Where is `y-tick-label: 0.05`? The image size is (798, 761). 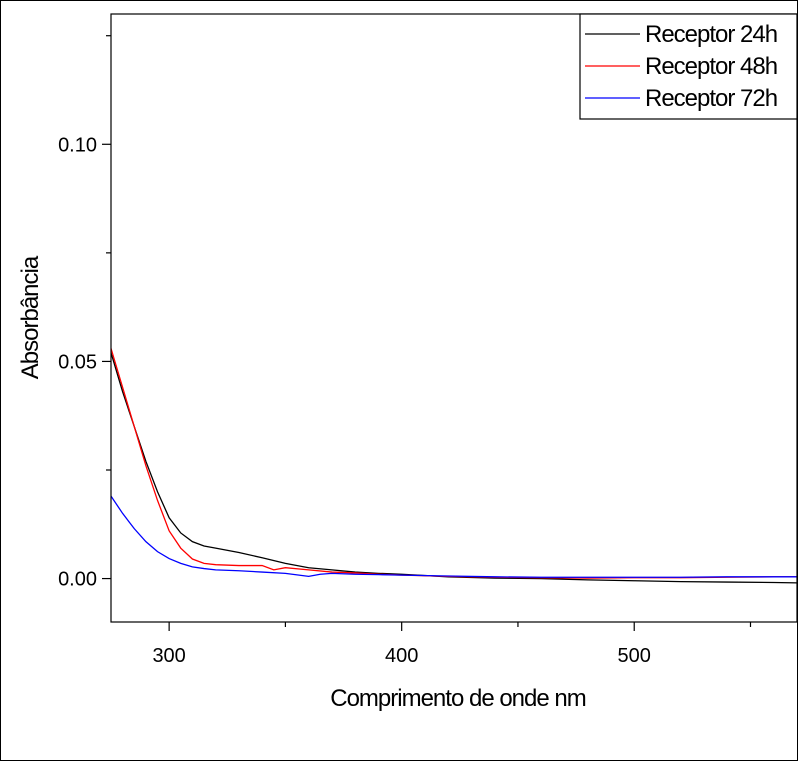
y-tick-label: 0.05 is located at coordinates (77, 362).